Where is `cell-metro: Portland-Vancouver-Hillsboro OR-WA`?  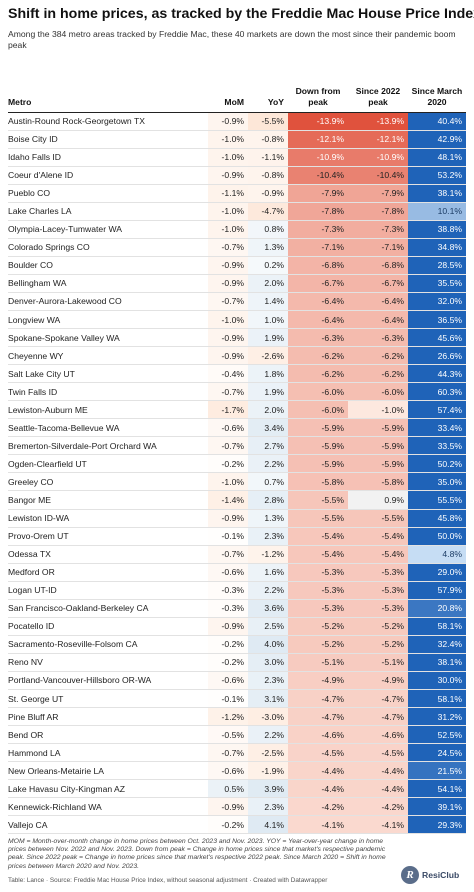
cell-metro: Portland-Vancouver-Hillsboro OR-WA is located at coordinates (108, 681).